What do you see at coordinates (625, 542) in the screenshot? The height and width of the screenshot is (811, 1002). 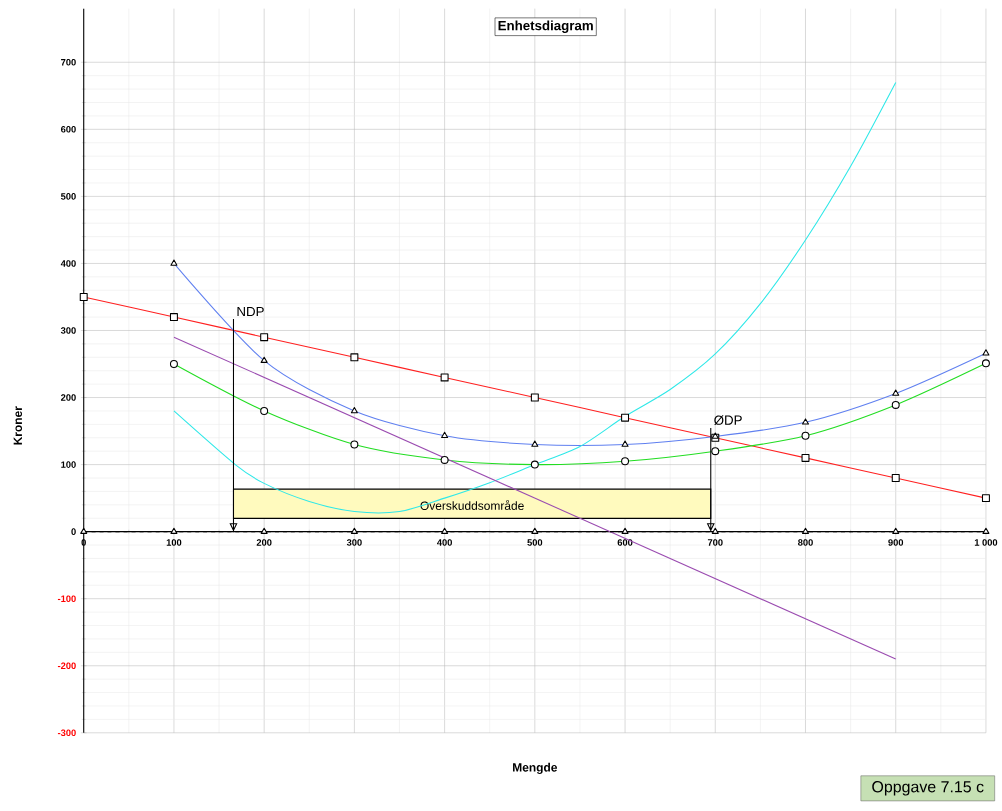 I see `x-tick-label: 600` at bounding box center [625, 542].